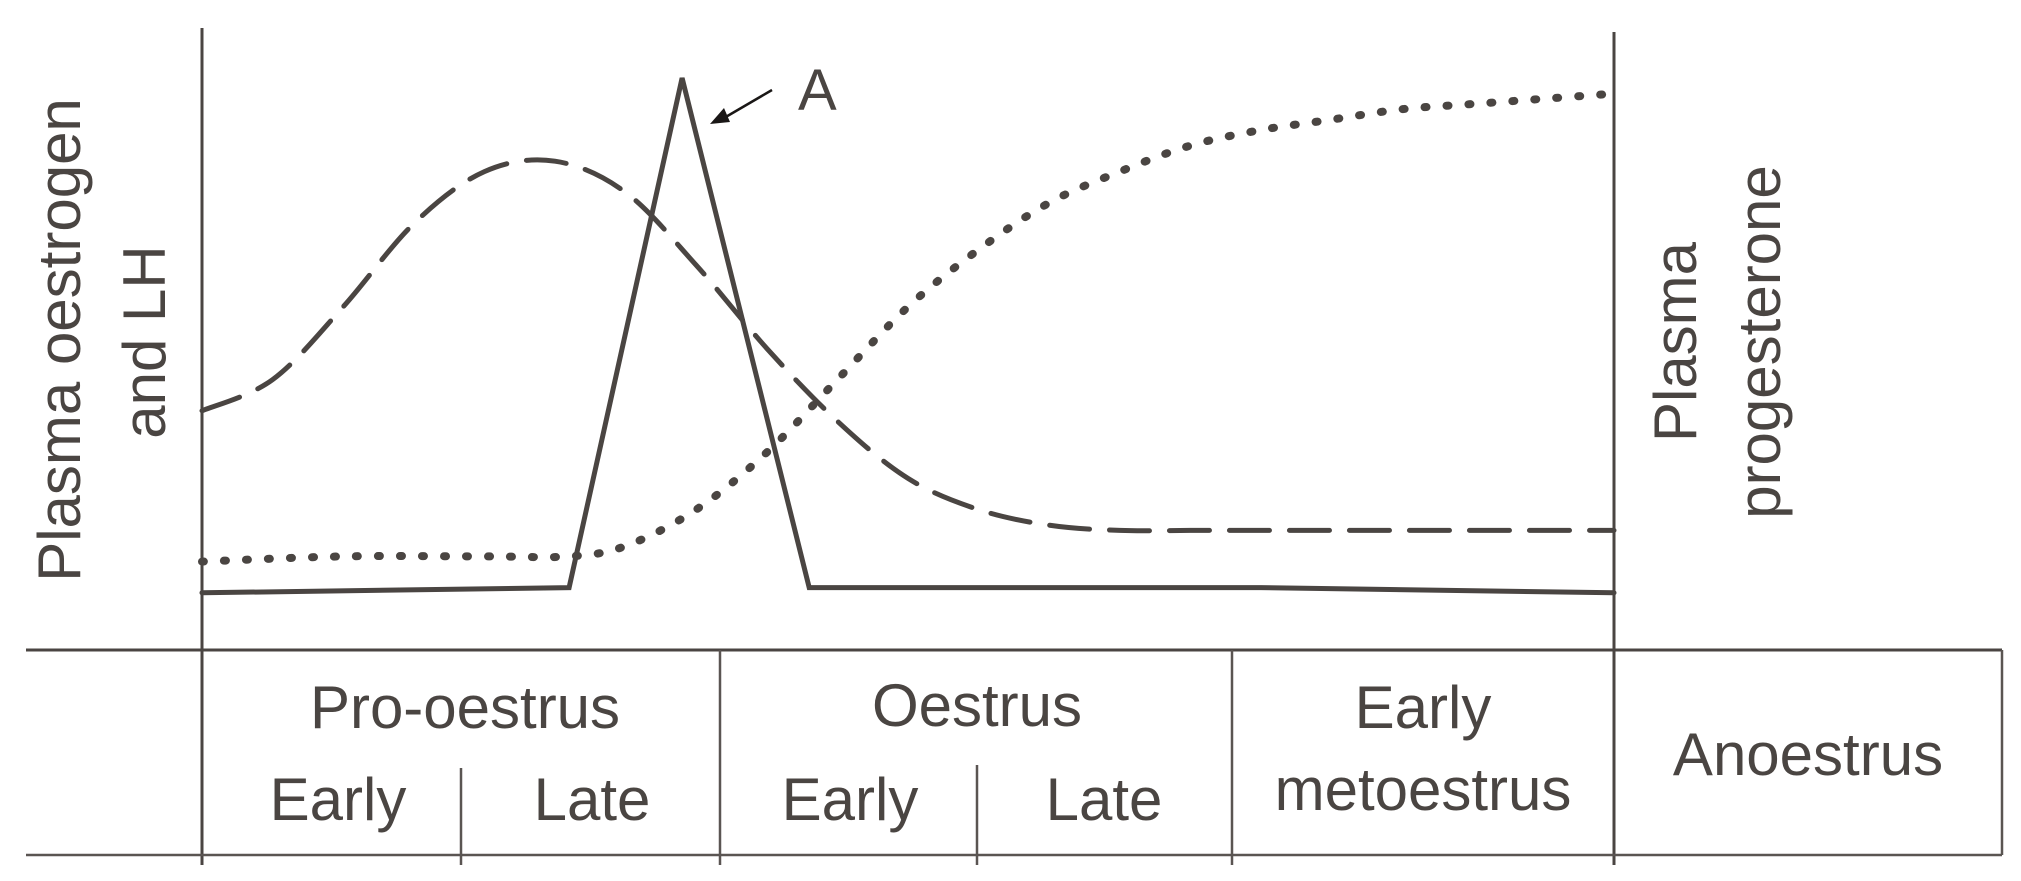  I want to click on right-axis-label-line-2: progesterone, so click(1759, 342).